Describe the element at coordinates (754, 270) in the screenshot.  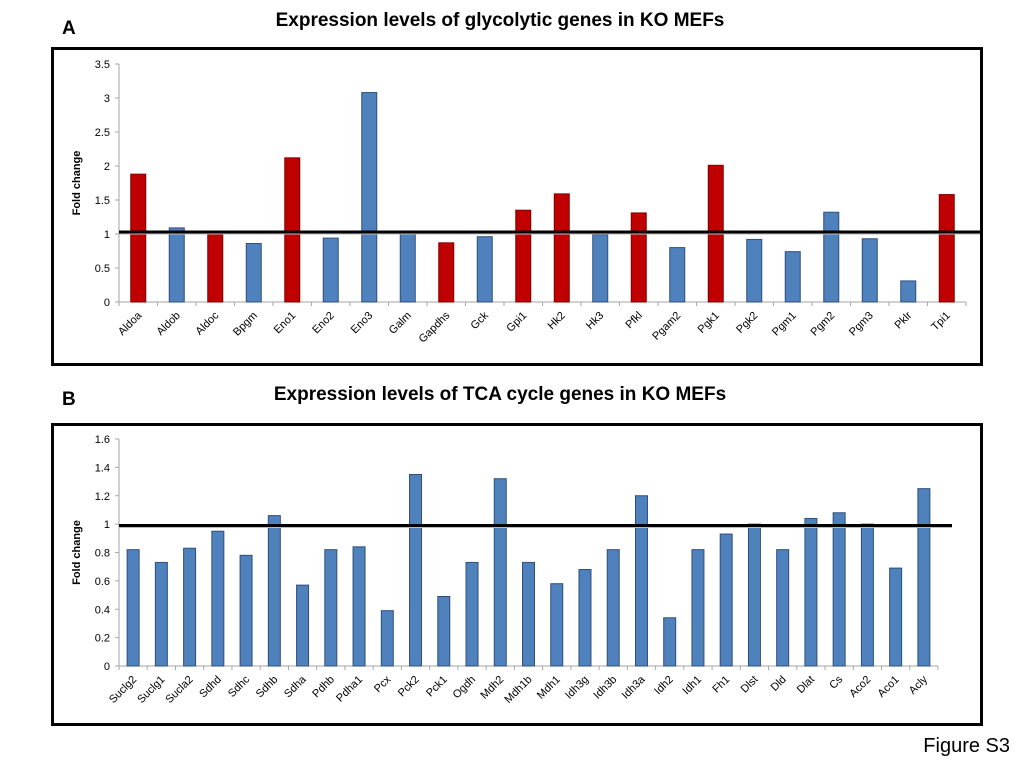
I see `bar-pgk2` at that location.